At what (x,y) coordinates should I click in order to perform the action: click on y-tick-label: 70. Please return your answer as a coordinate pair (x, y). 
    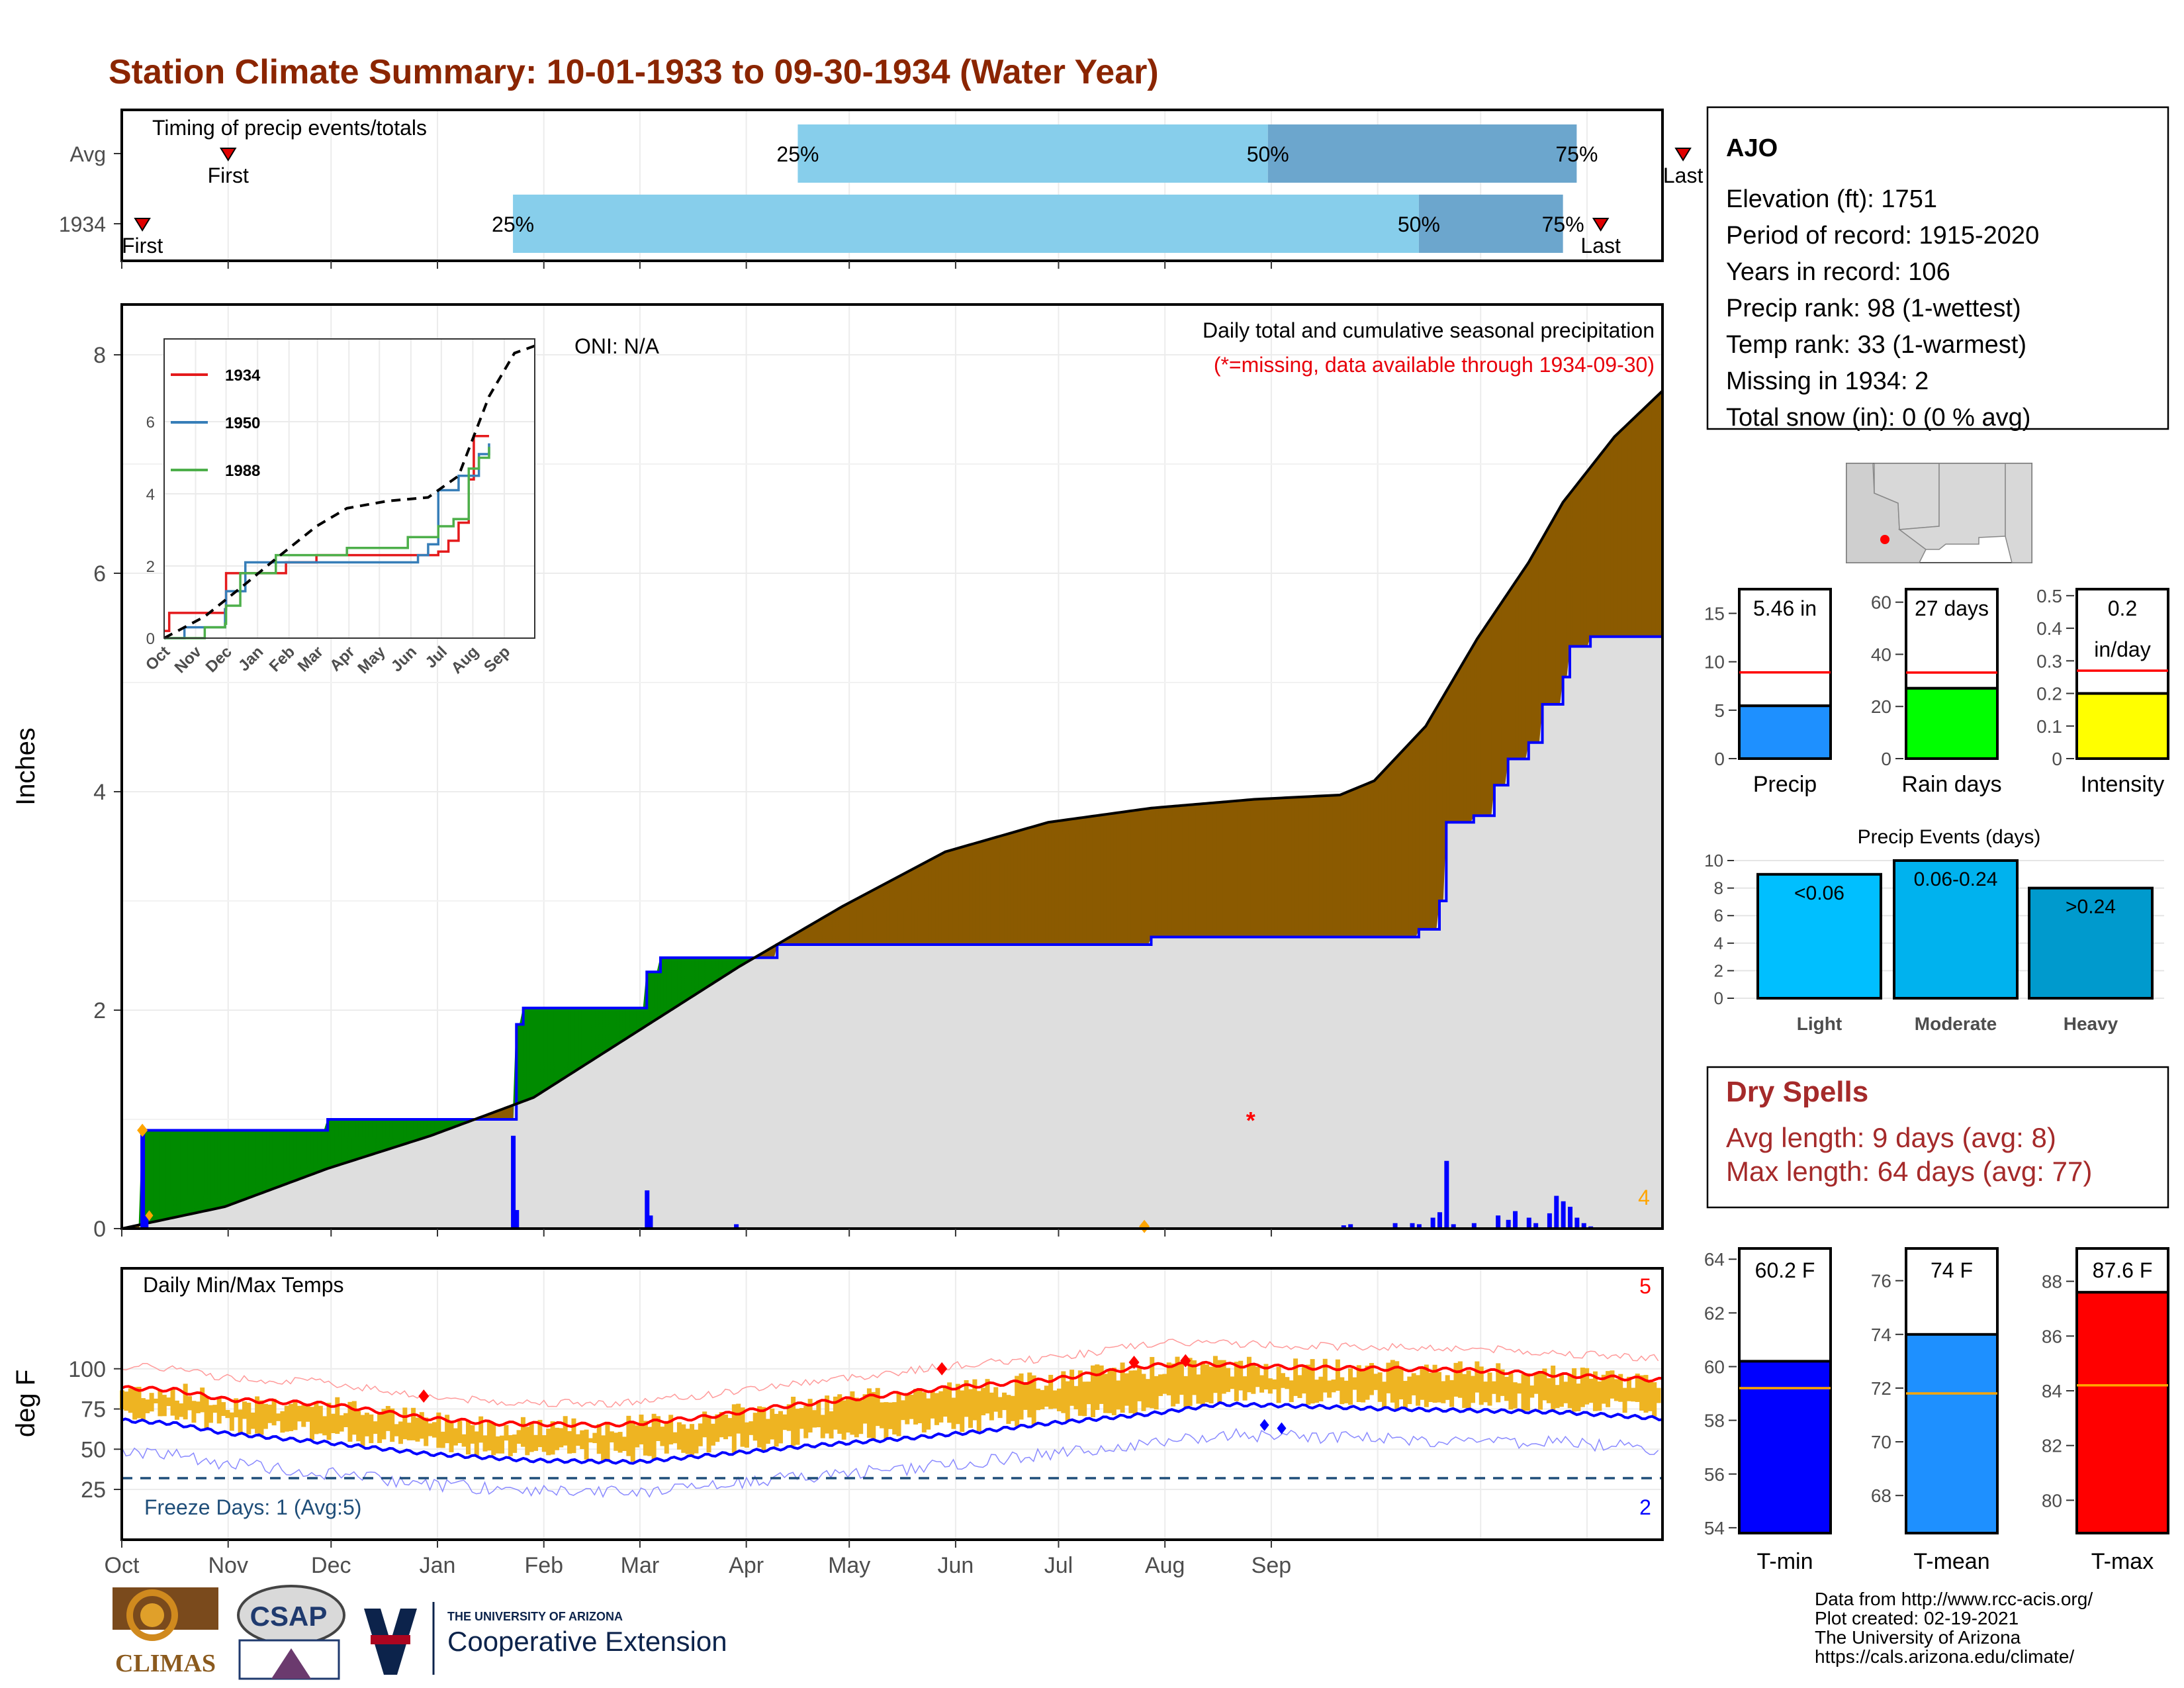
    Looking at the image, I should click on (1881, 1442).